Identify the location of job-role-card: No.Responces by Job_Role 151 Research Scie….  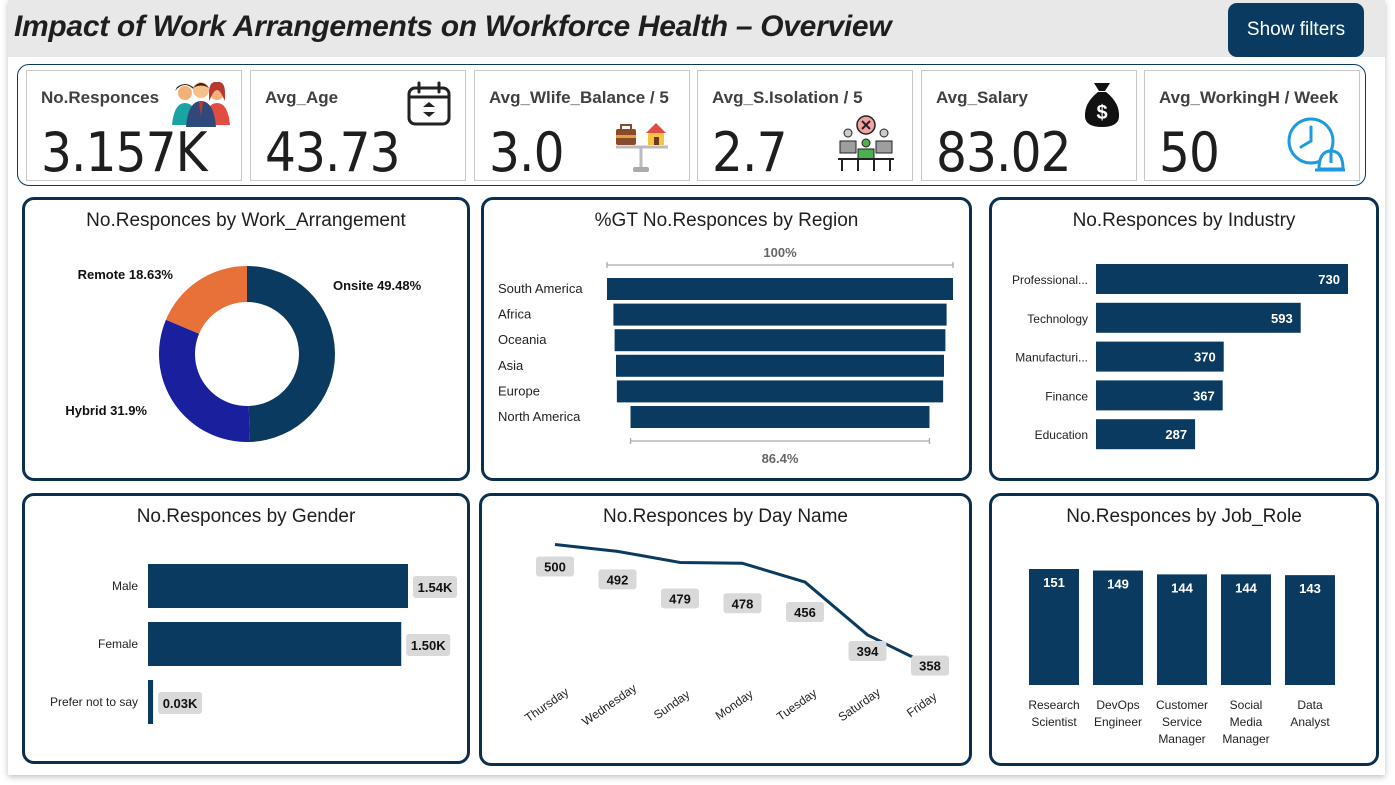
(1184, 629).